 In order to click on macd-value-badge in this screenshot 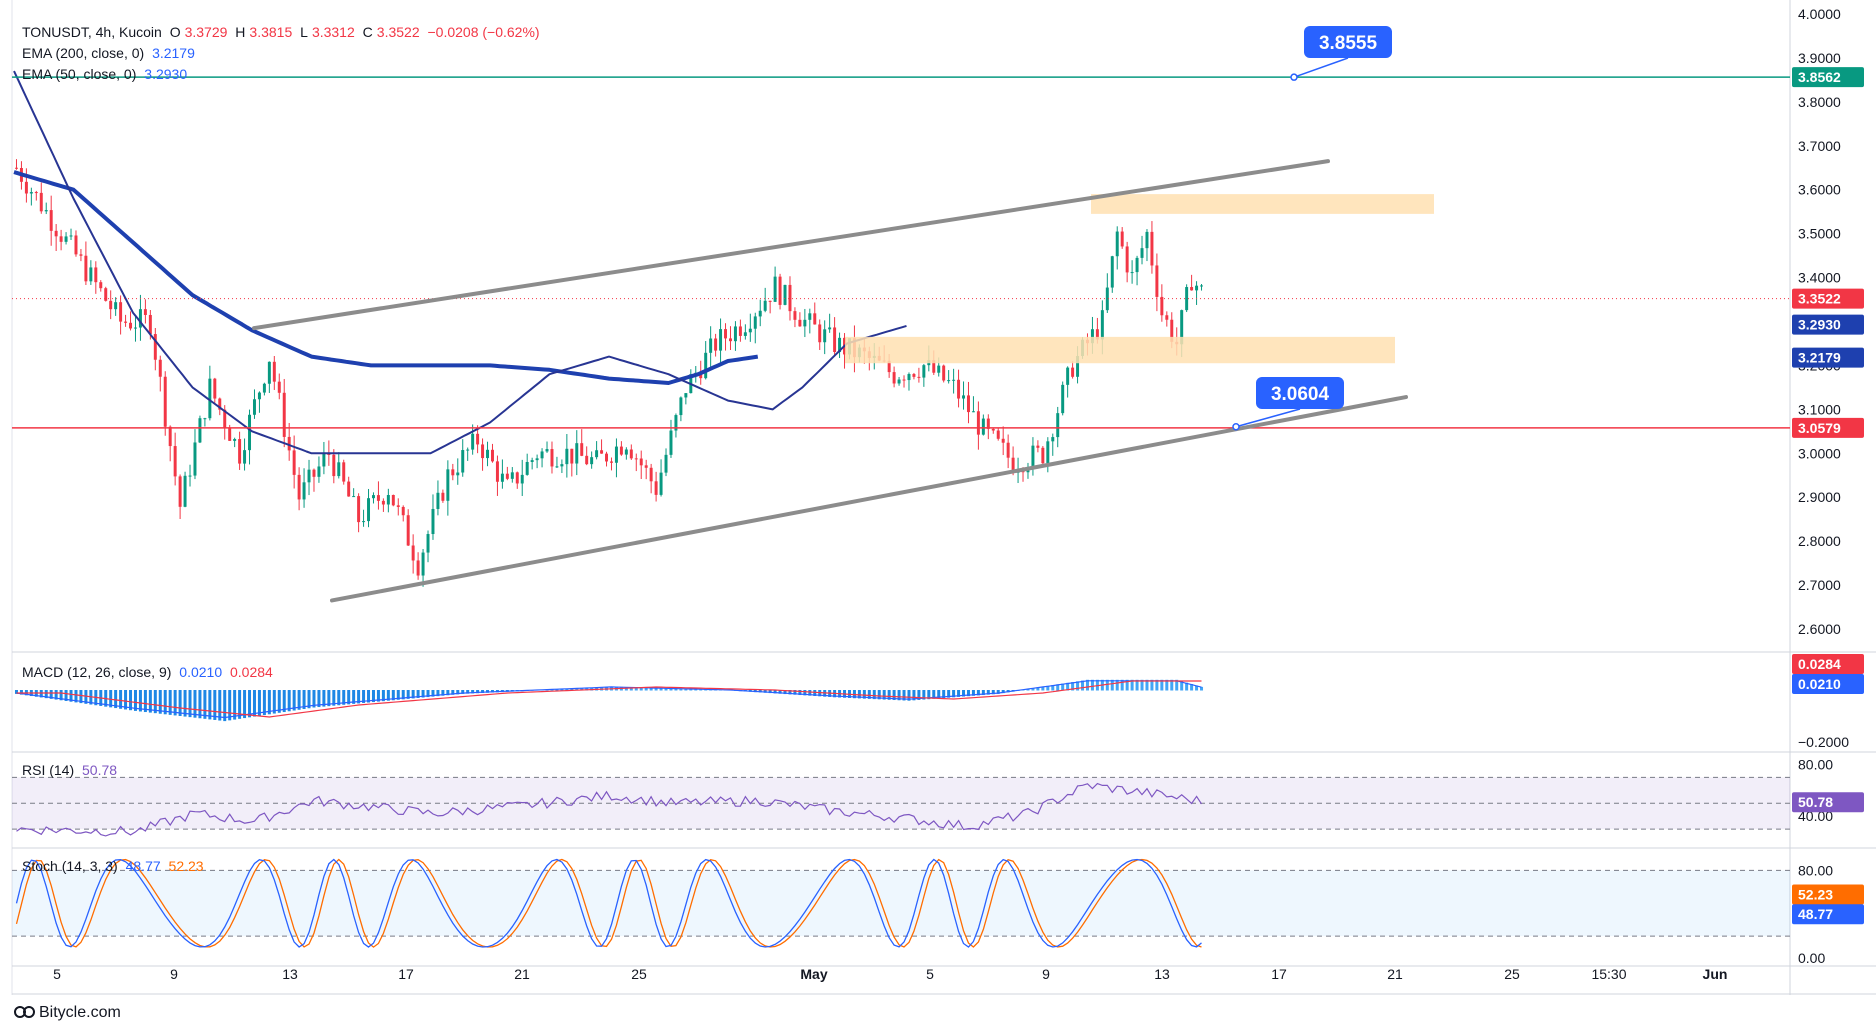, I will do `click(1828, 684)`.